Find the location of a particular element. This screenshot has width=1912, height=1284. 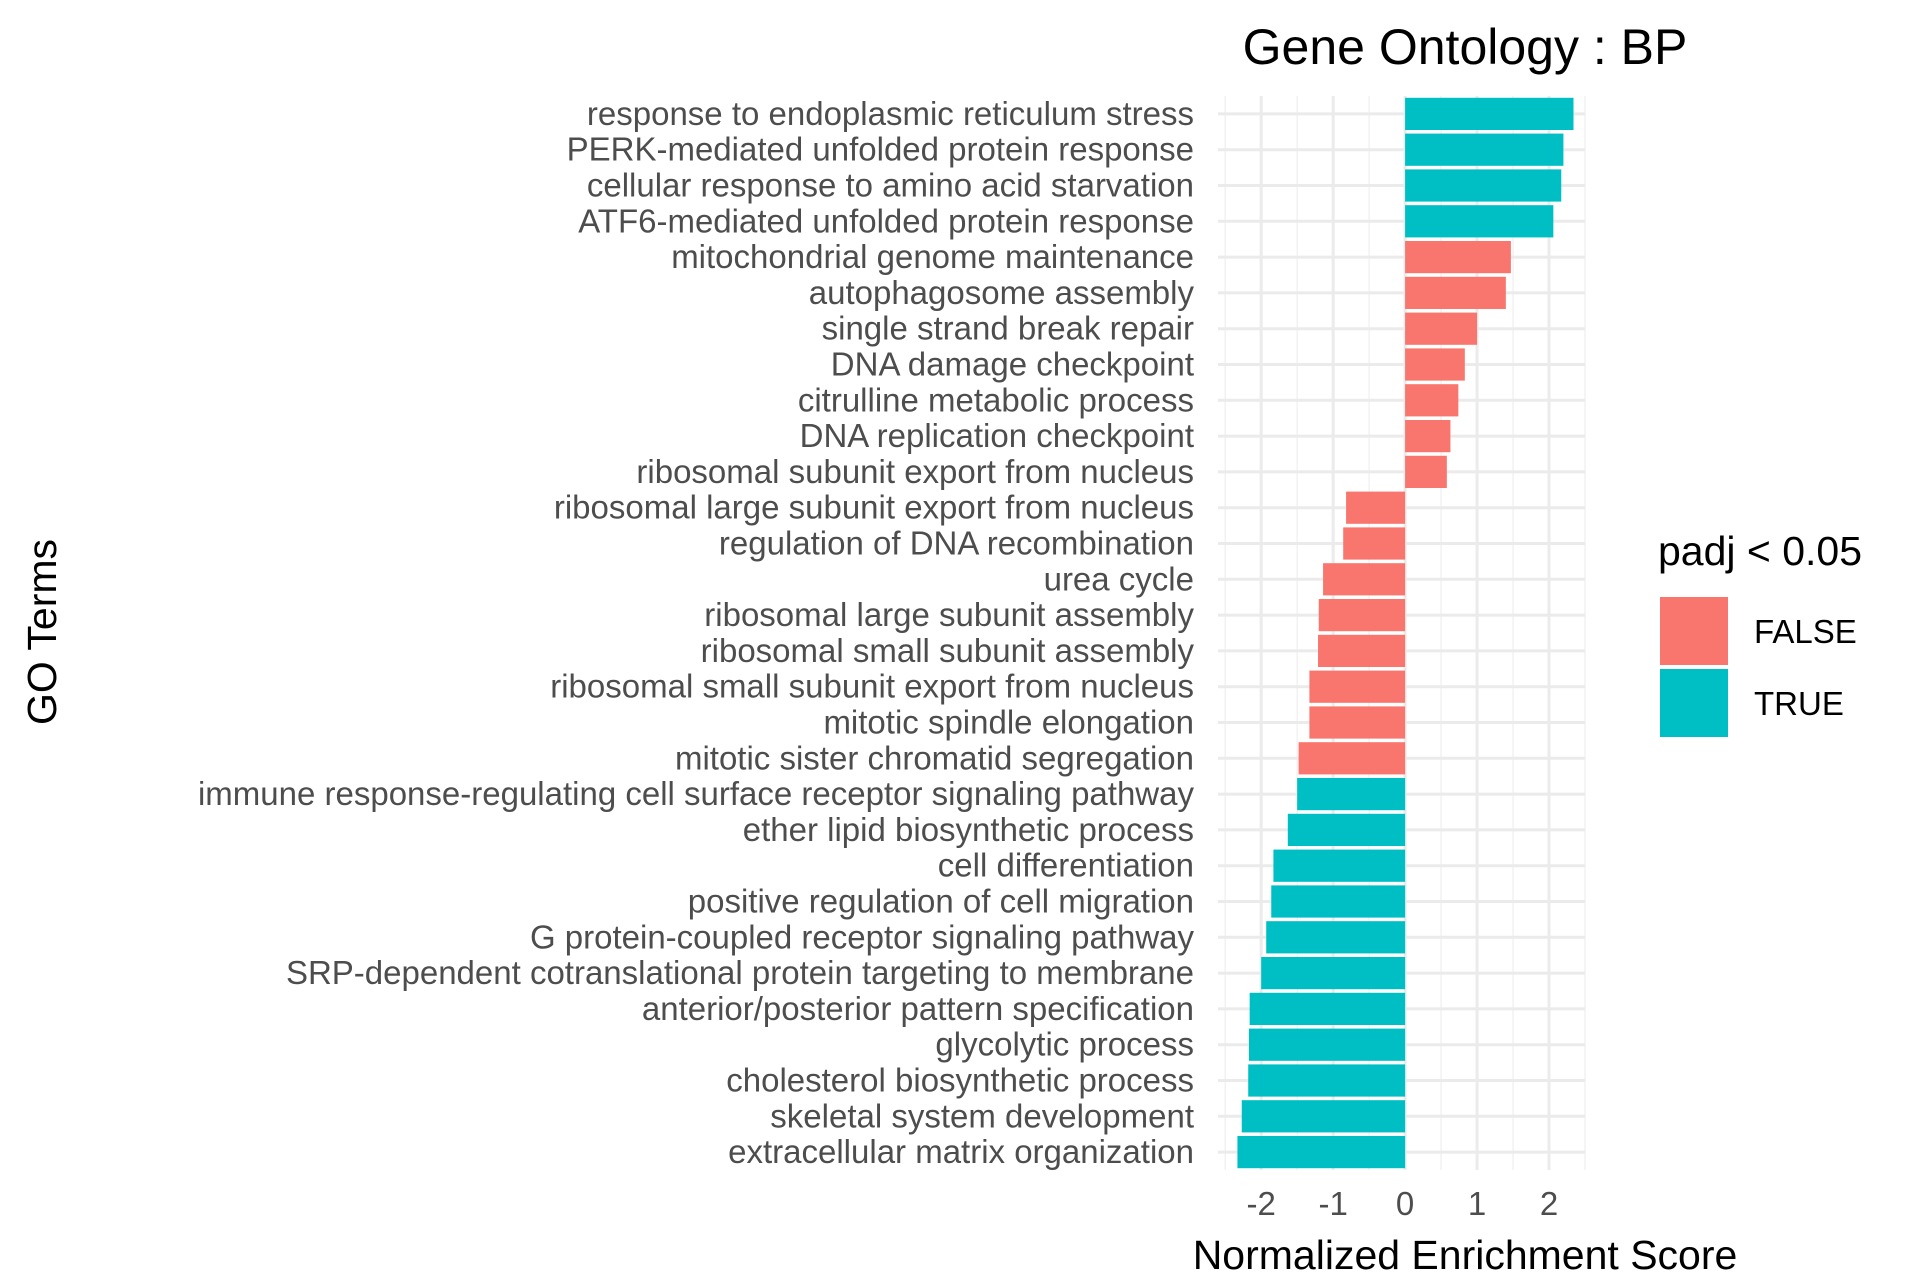

x-tick-label: 2 is located at coordinates (1549, 1203).